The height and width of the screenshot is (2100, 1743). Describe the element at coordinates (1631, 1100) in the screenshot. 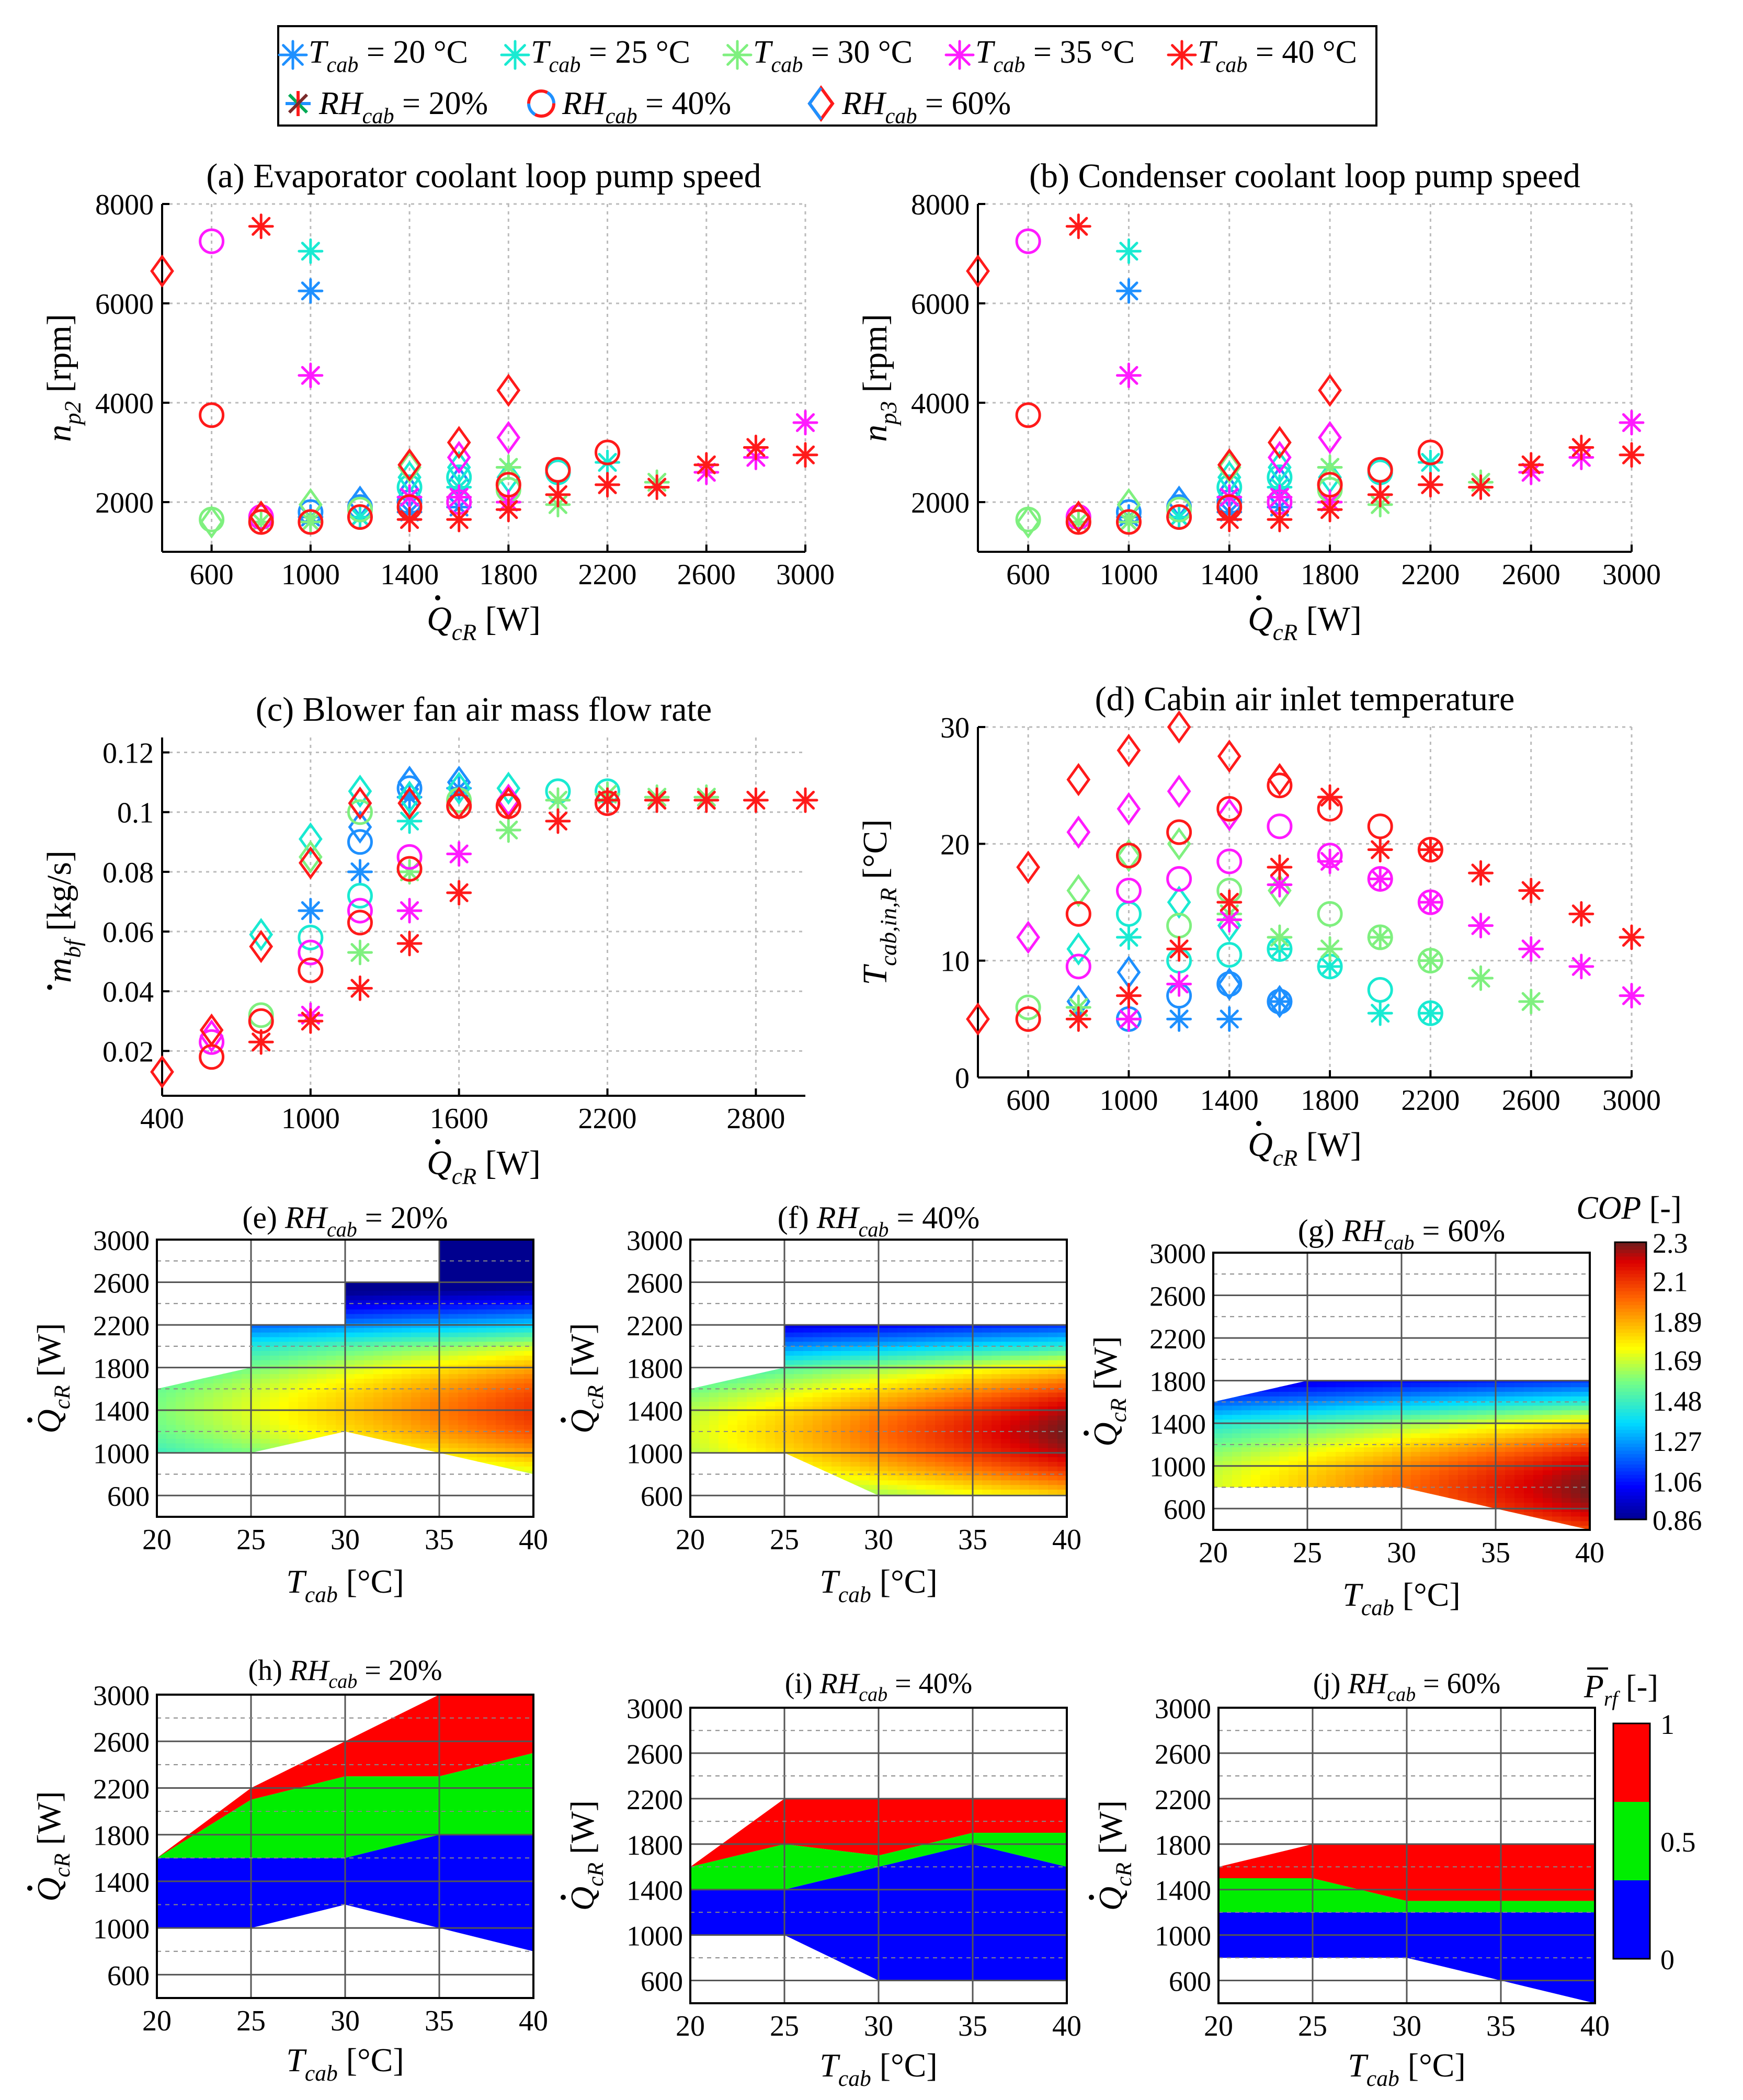

I see `x-tick-label: 3000` at that location.